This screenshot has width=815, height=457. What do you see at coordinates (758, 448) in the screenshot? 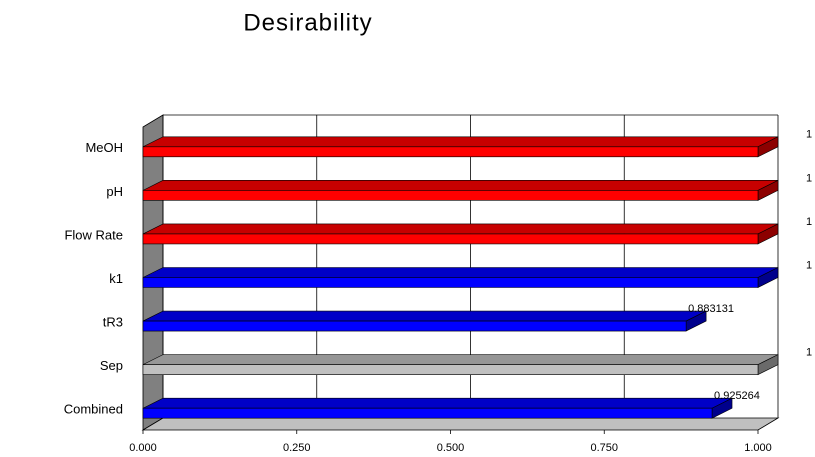
I see `x-tick-label: 1.000` at bounding box center [758, 448].